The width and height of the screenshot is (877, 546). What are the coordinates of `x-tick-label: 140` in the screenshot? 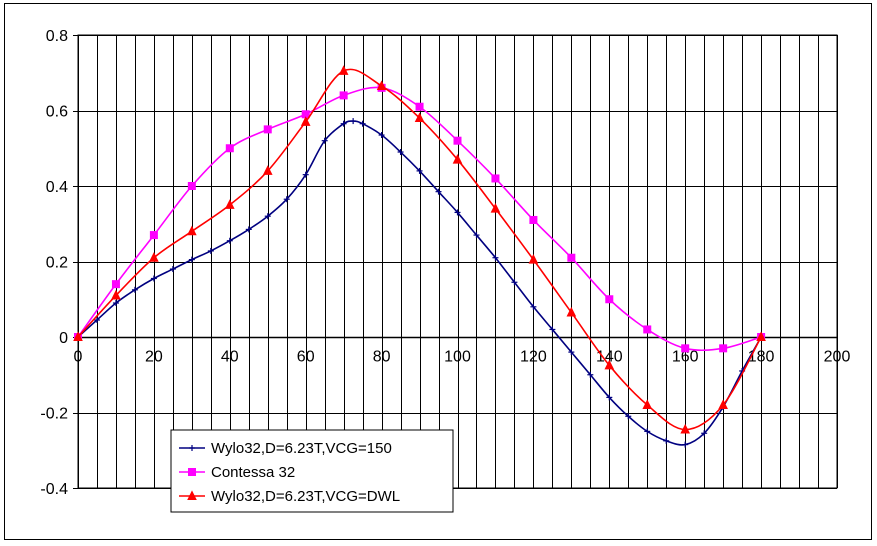 It's located at (609, 357).